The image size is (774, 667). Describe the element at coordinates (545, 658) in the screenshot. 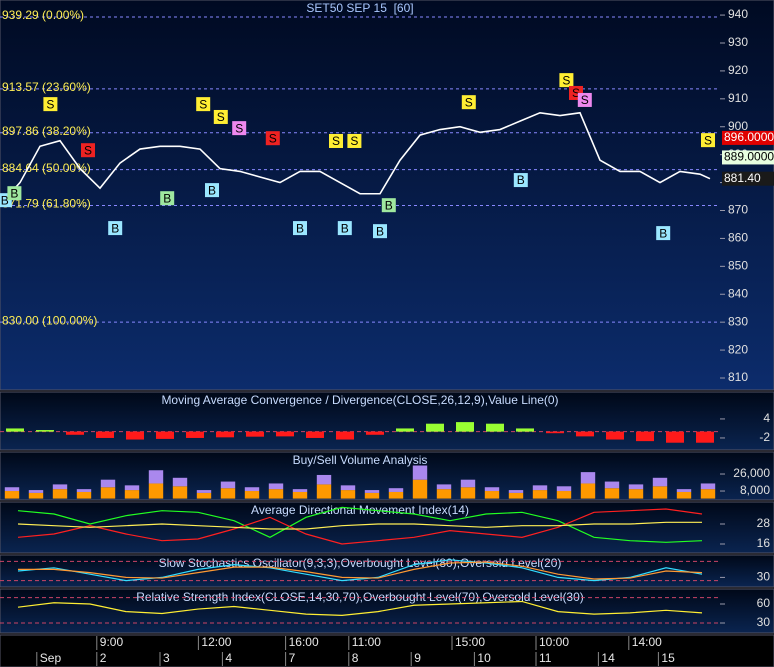

I see `x-tick-label: 11` at that location.